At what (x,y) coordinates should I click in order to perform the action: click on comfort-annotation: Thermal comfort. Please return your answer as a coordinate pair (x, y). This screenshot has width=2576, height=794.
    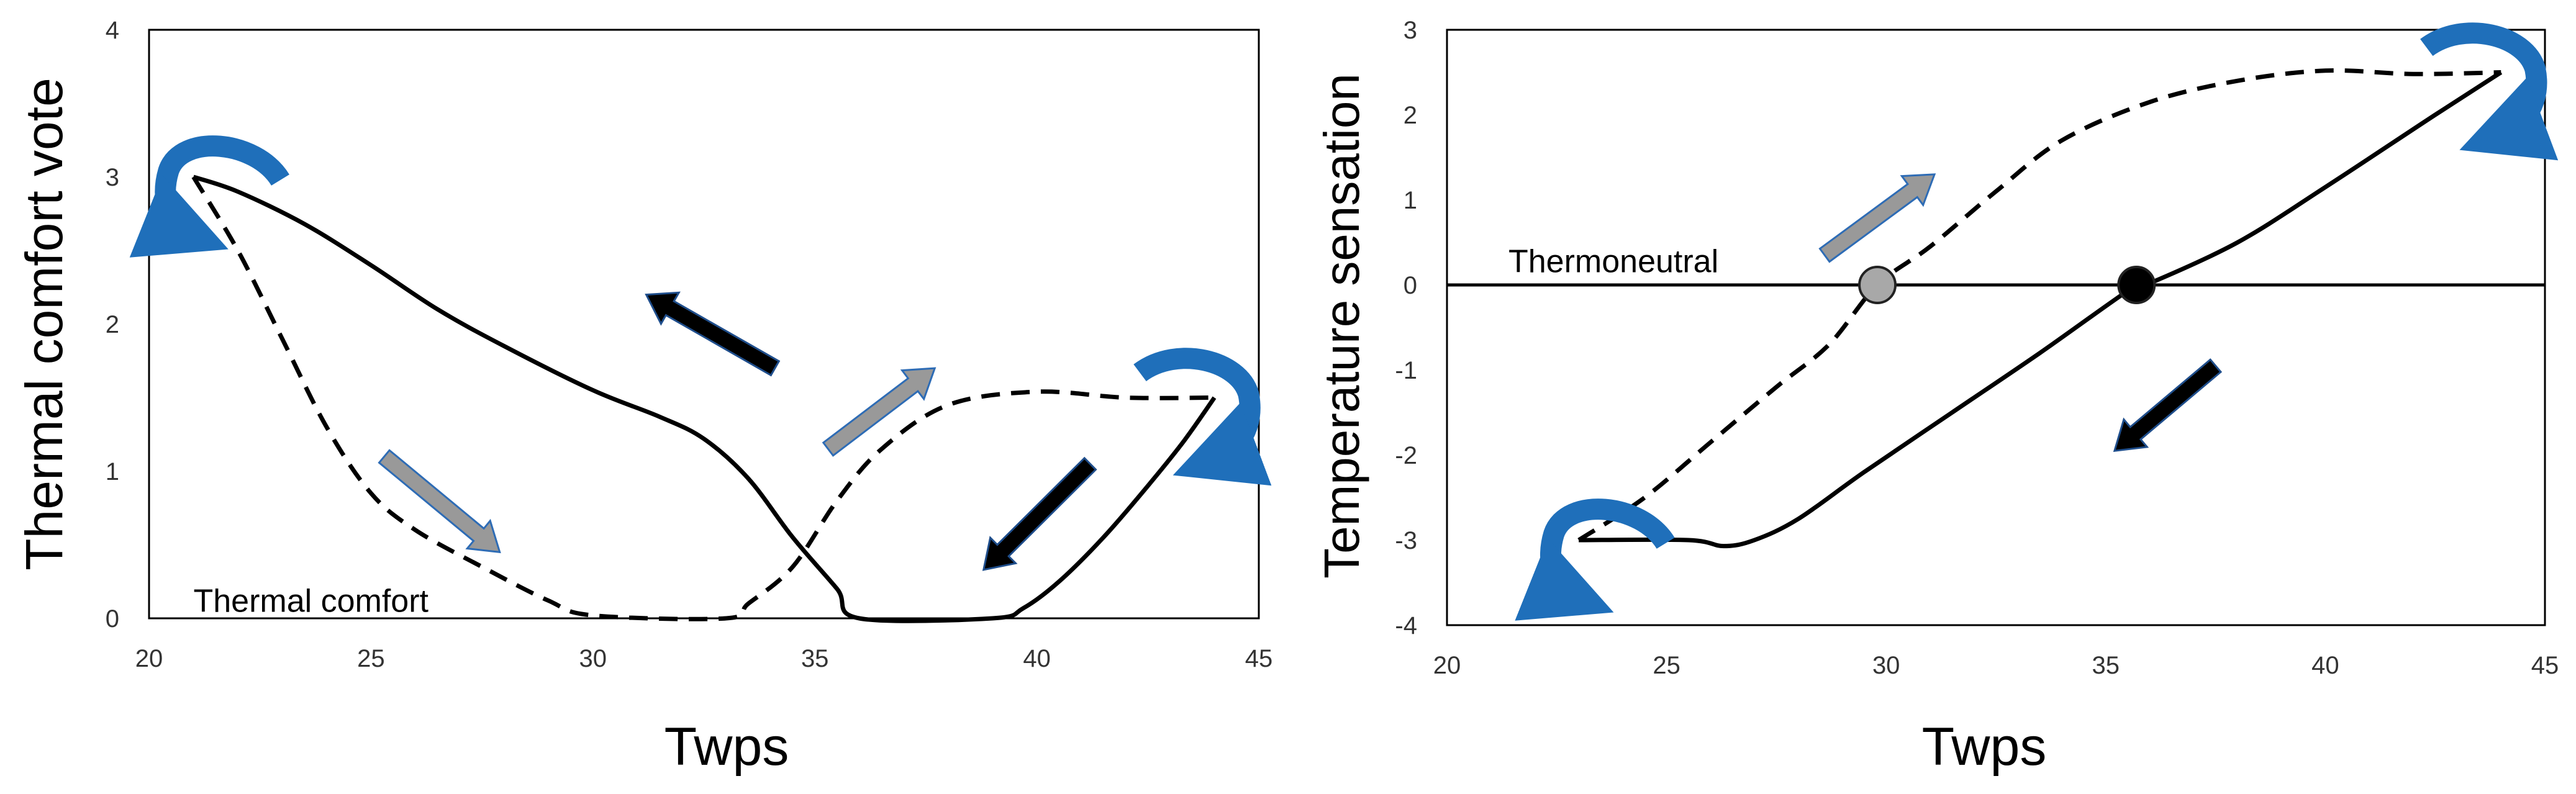
    Looking at the image, I should click on (311, 602).